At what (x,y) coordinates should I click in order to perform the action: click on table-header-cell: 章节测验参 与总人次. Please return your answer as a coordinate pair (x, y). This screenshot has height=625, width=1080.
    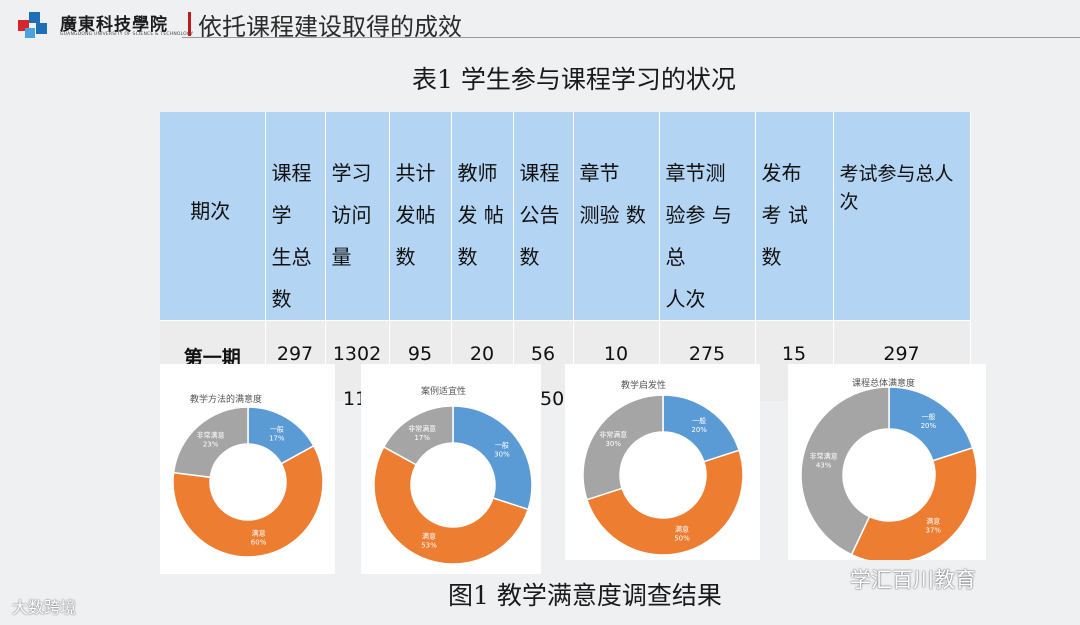
    Looking at the image, I should click on (707, 216).